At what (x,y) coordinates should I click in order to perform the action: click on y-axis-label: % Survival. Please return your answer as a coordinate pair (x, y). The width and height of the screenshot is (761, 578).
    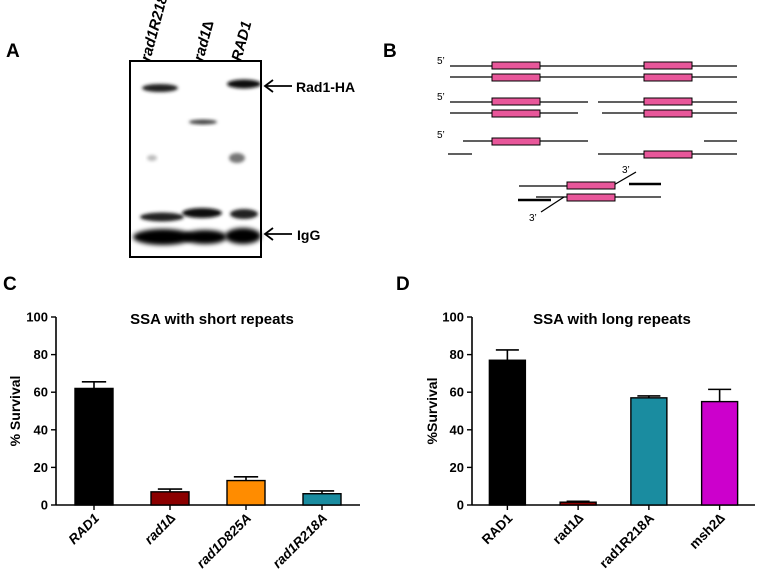
    Looking at the image, I should click on (15, 411).